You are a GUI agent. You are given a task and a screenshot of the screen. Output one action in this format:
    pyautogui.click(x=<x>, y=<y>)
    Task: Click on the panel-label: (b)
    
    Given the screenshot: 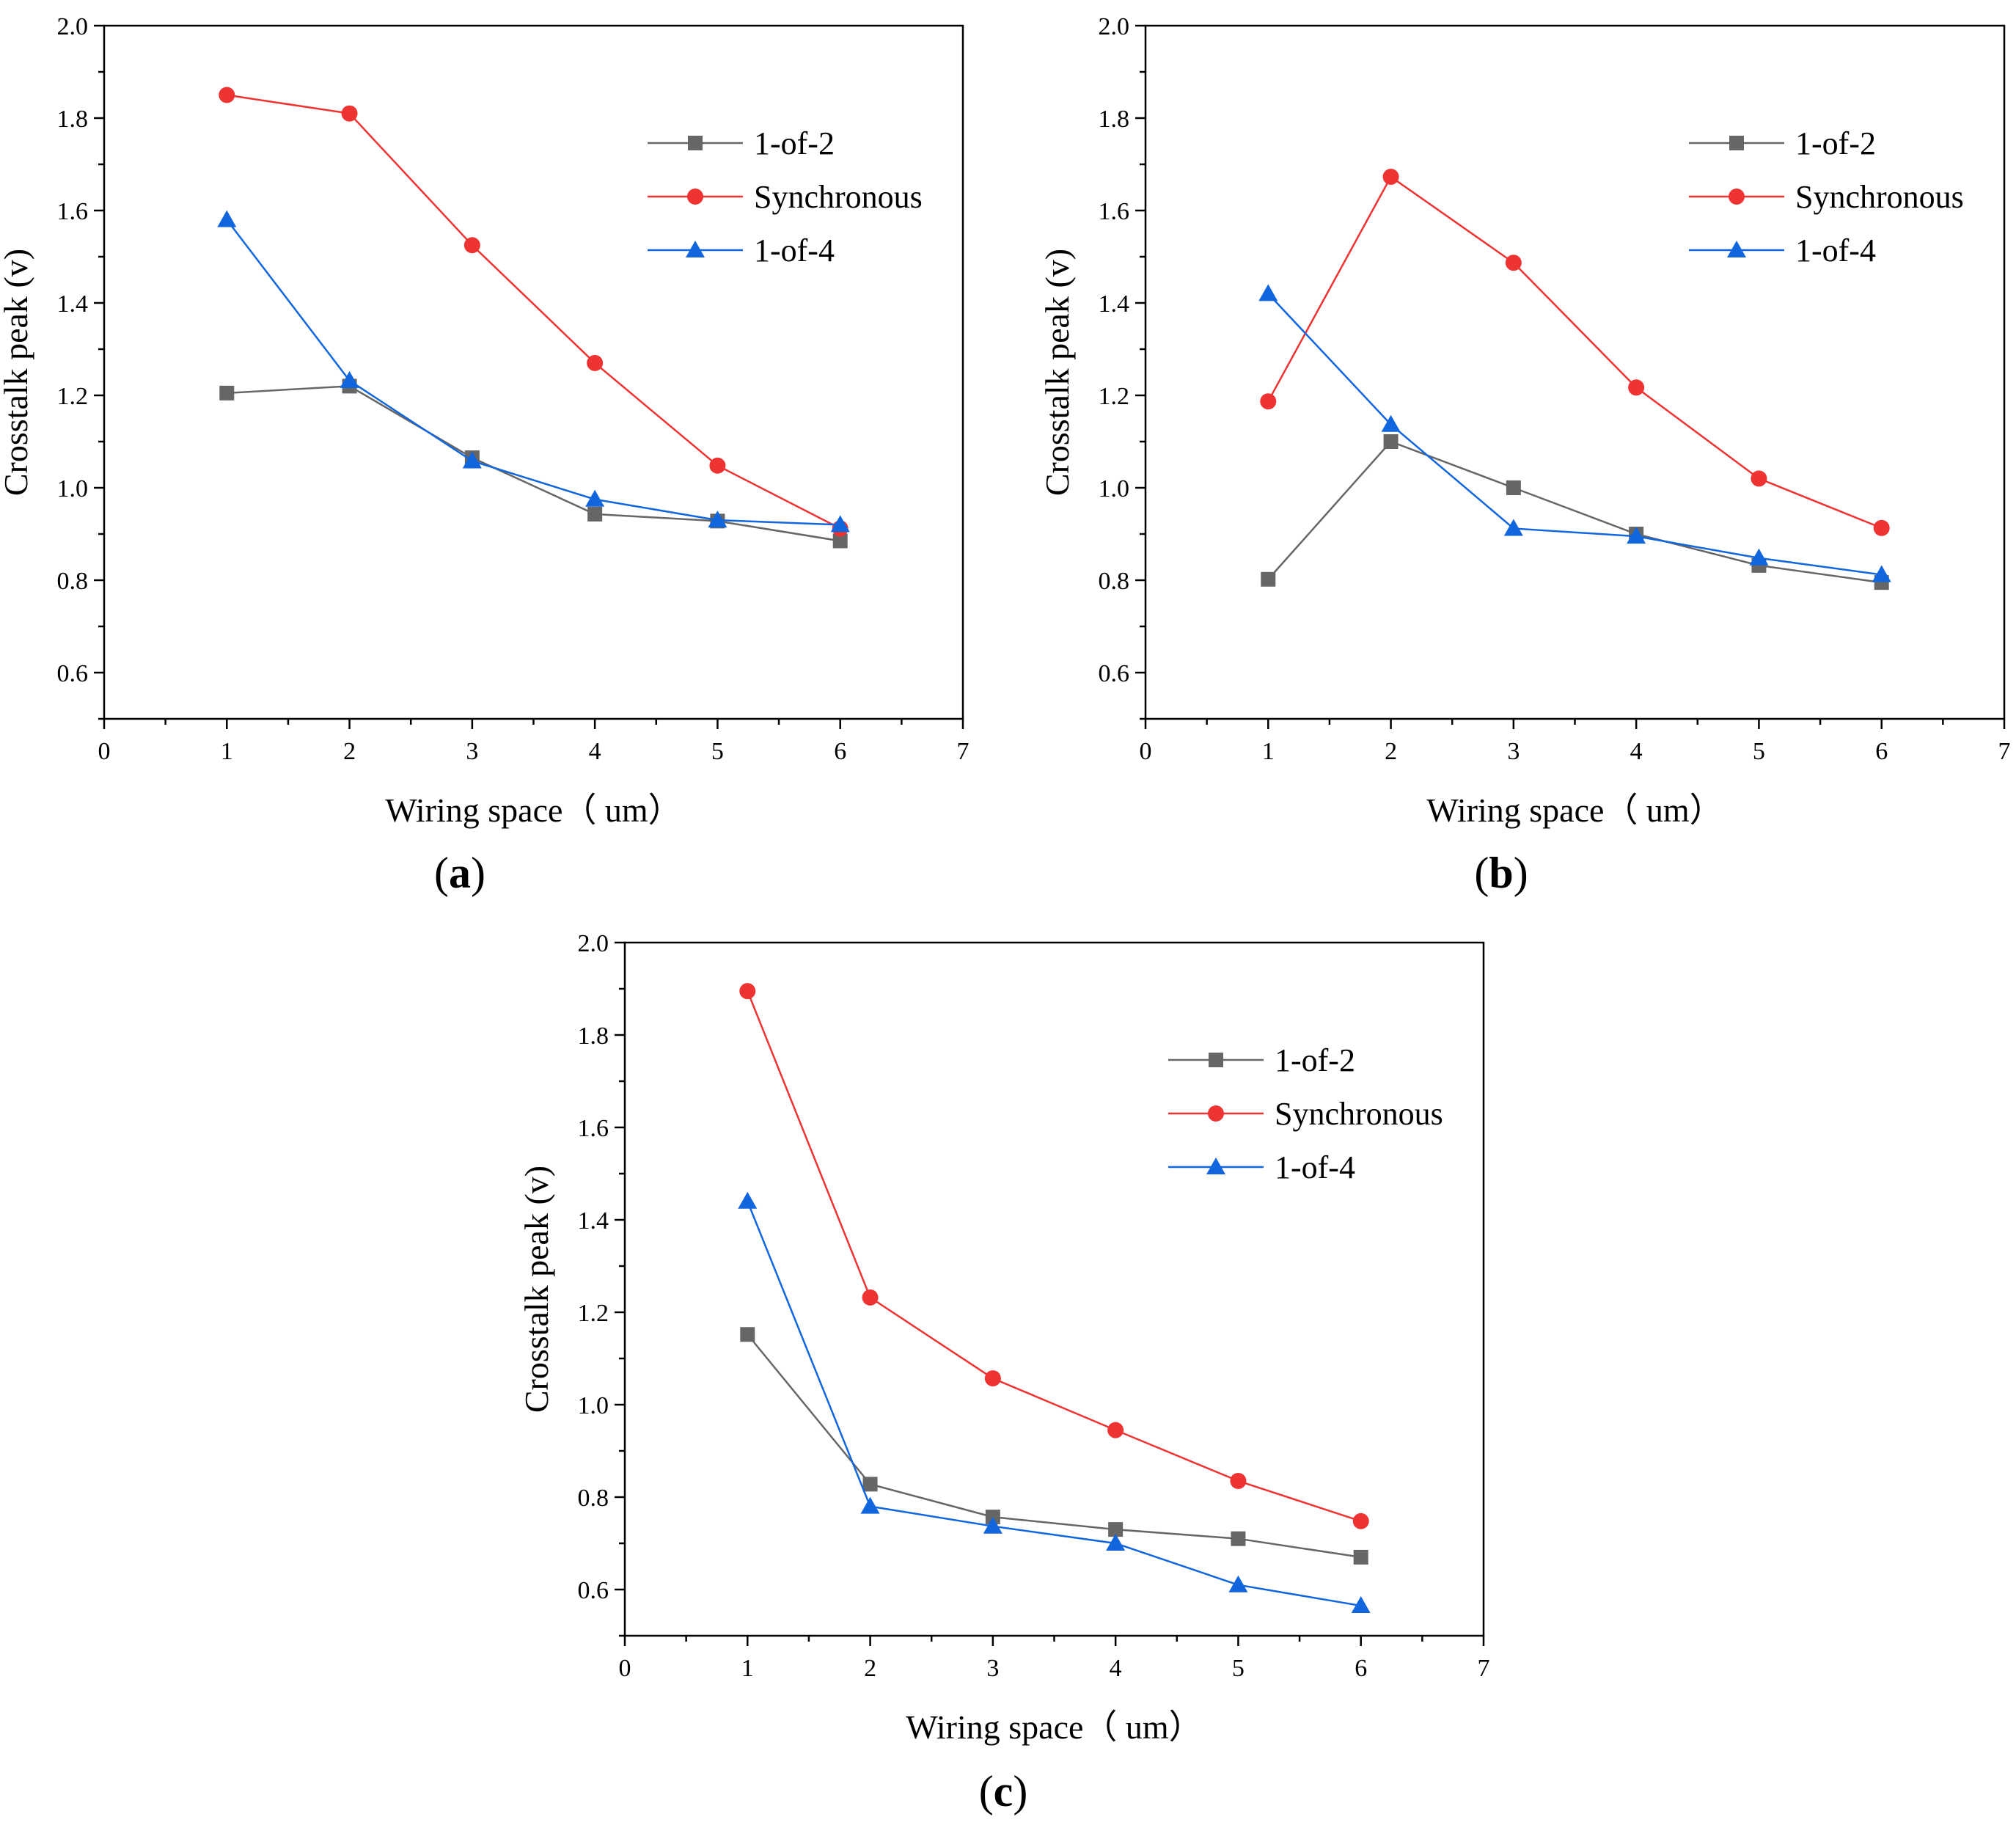 What is the action you would take?
    pyautogui.click(x=1501, y=873)
    